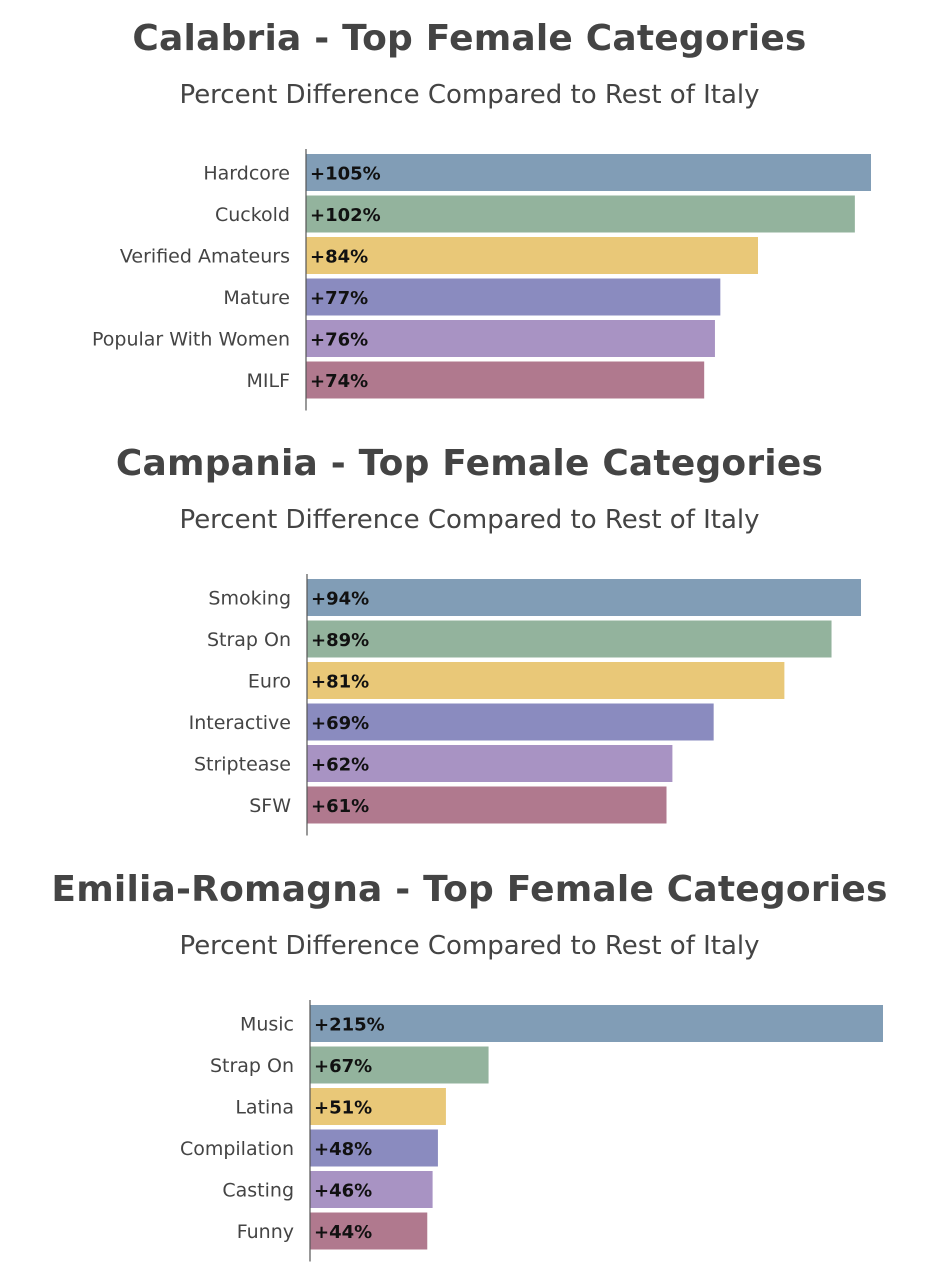 The width and height of the screenshot is (939, 1284). I want to click on category-label: Verified Amateurs, so click(205, 257).